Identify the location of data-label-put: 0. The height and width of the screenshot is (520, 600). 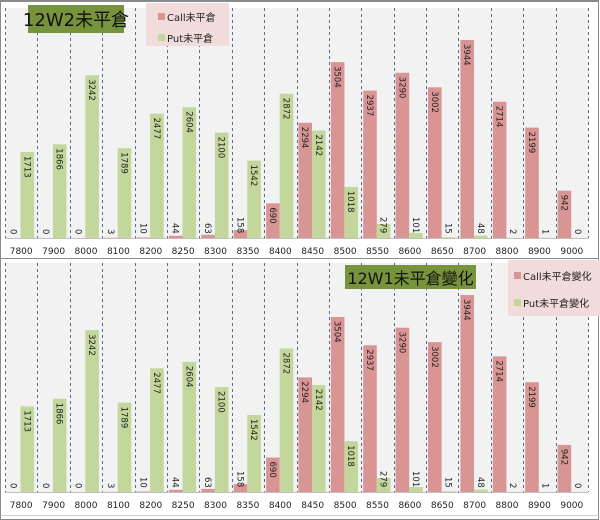
(577, 485).